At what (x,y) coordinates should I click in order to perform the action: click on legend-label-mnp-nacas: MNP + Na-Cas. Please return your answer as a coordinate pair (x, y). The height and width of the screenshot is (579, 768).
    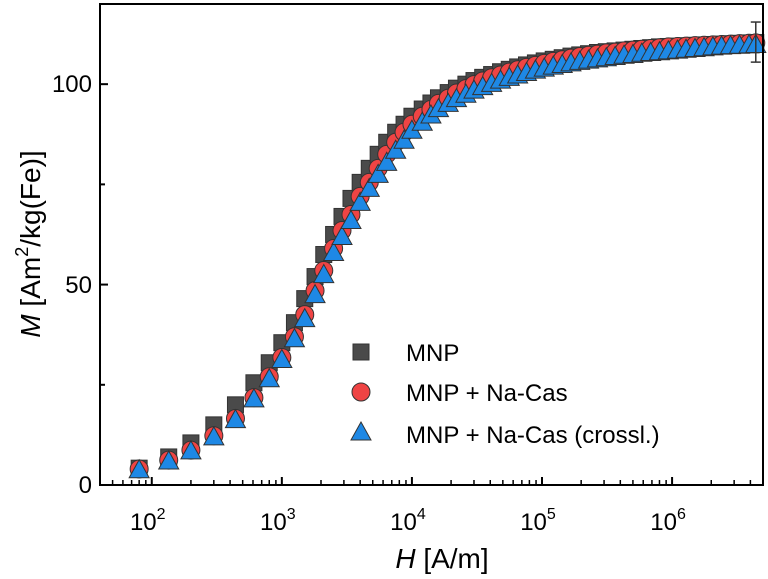
    Looking at the image, I should click on (487, 393).